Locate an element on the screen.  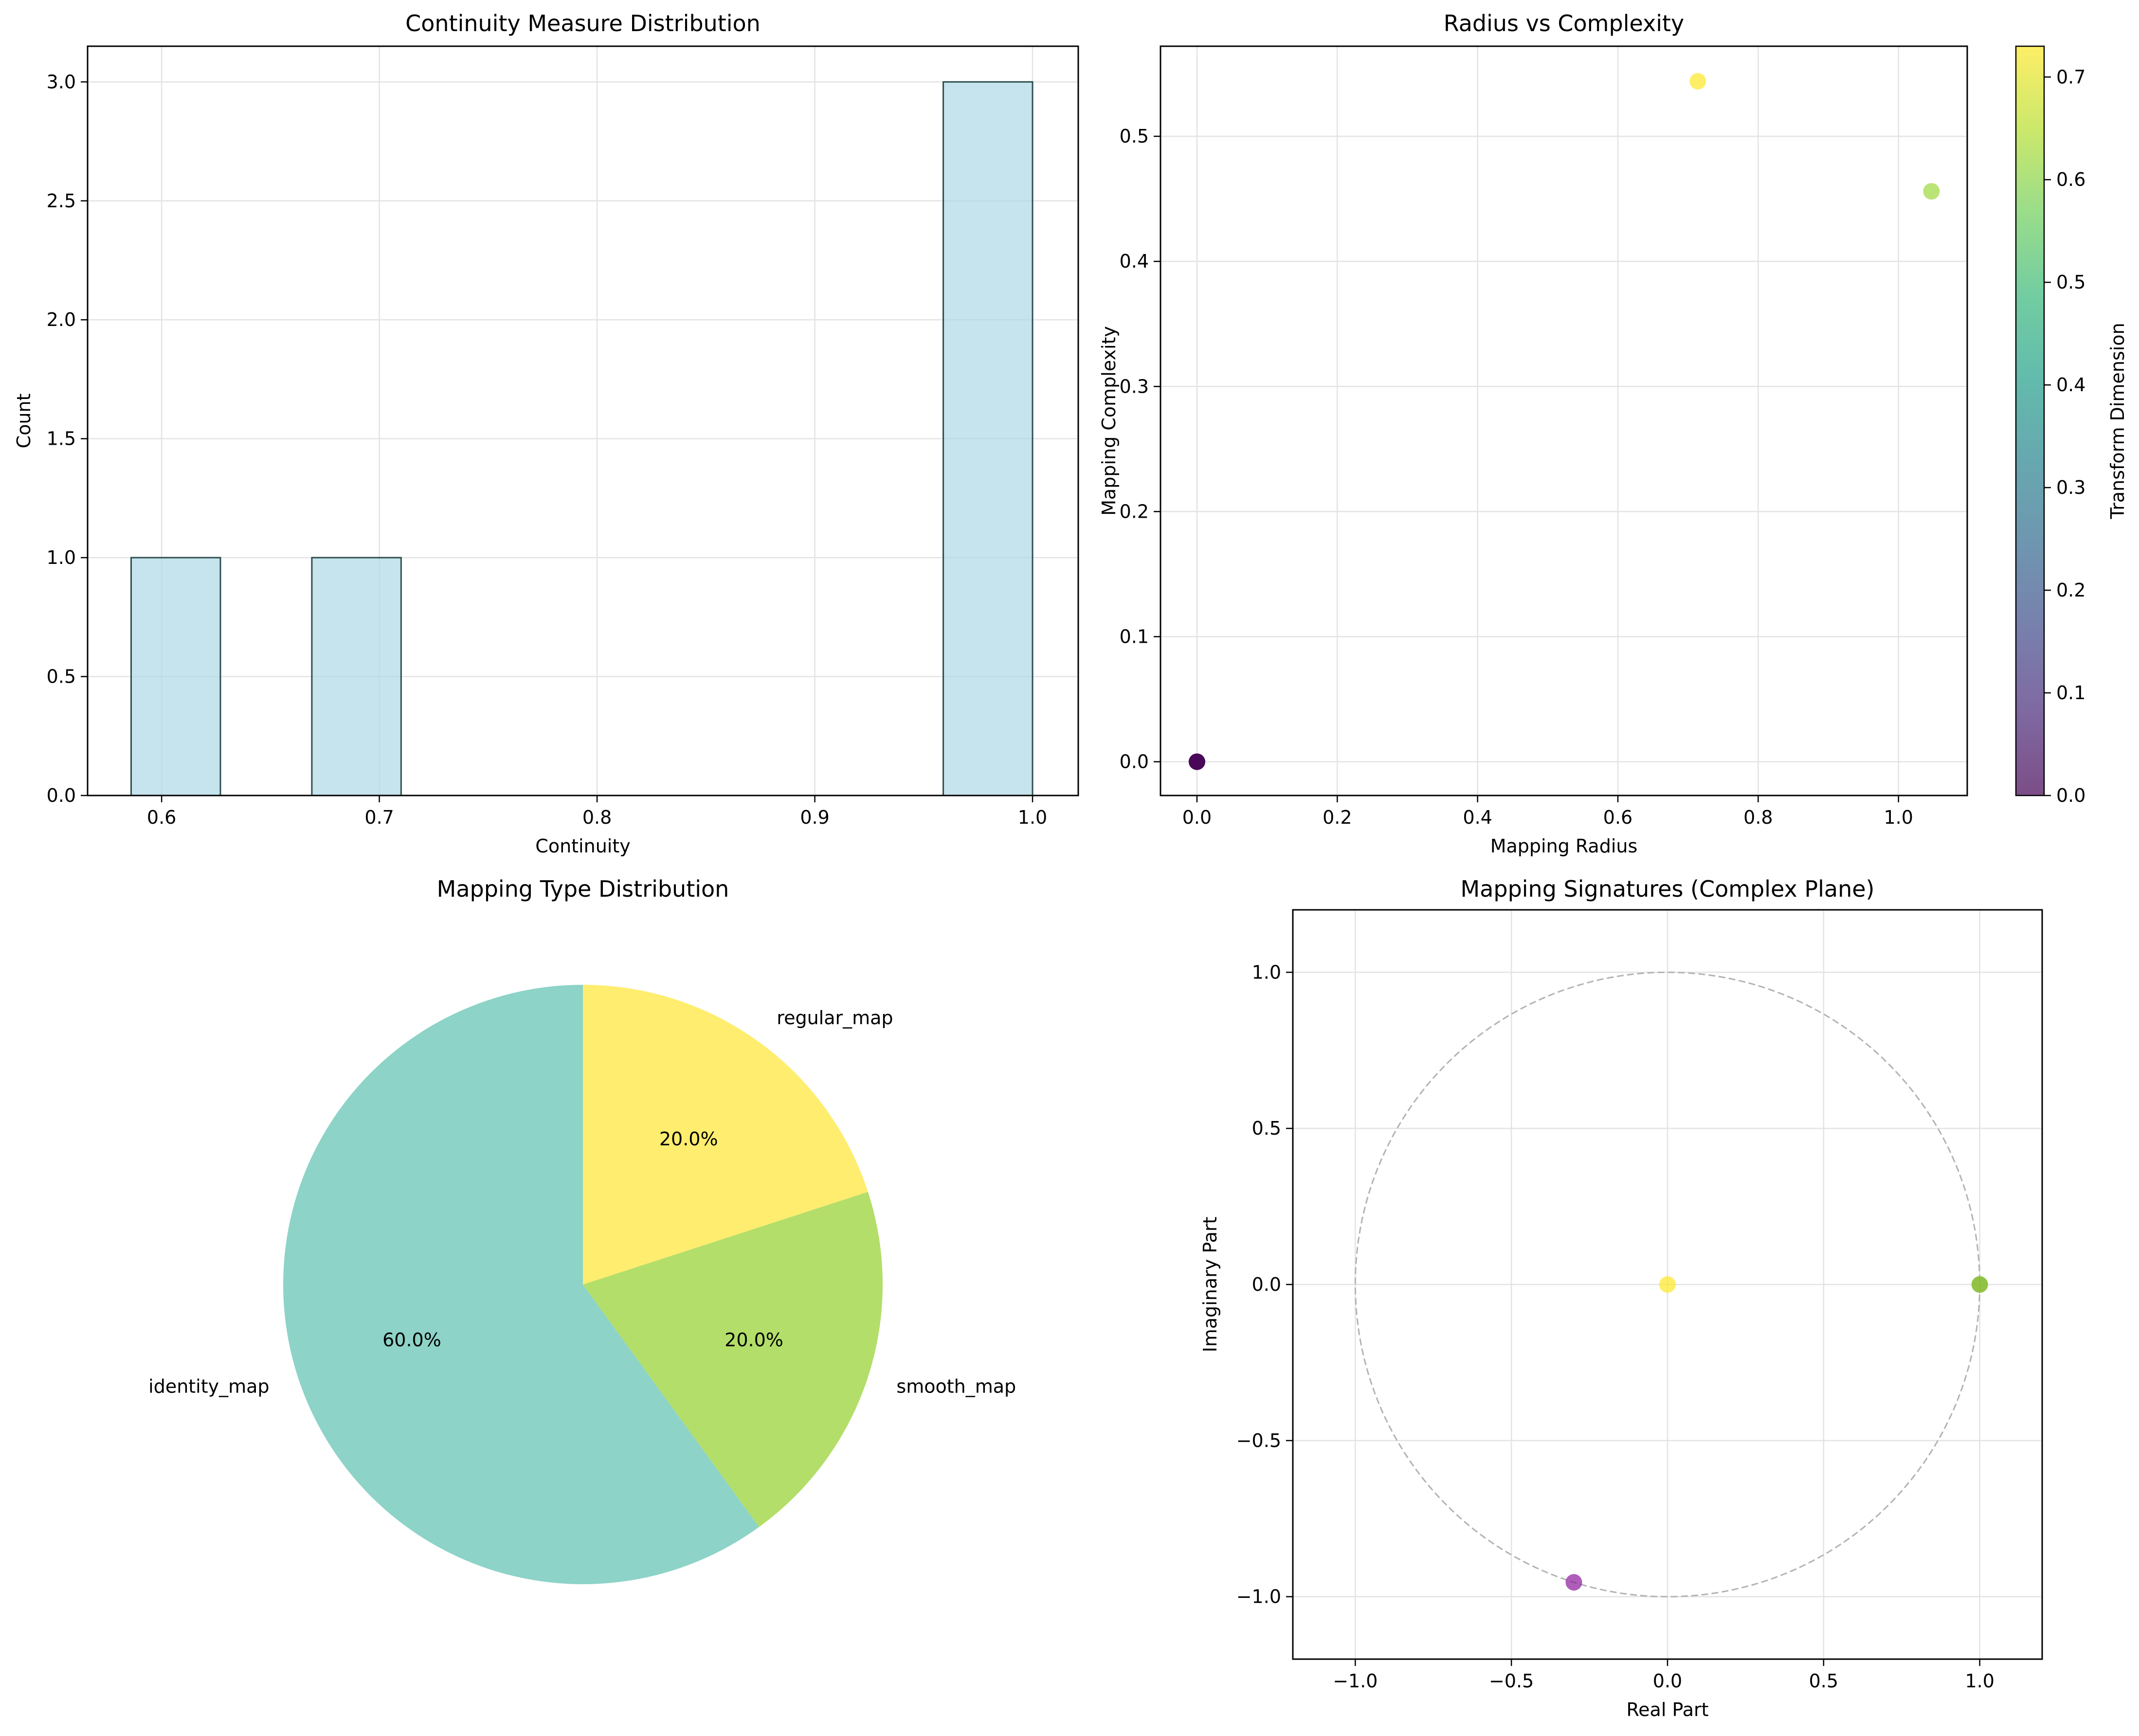
colorbar-tick-label: 0.5 is located at coordinates (2070, 282).